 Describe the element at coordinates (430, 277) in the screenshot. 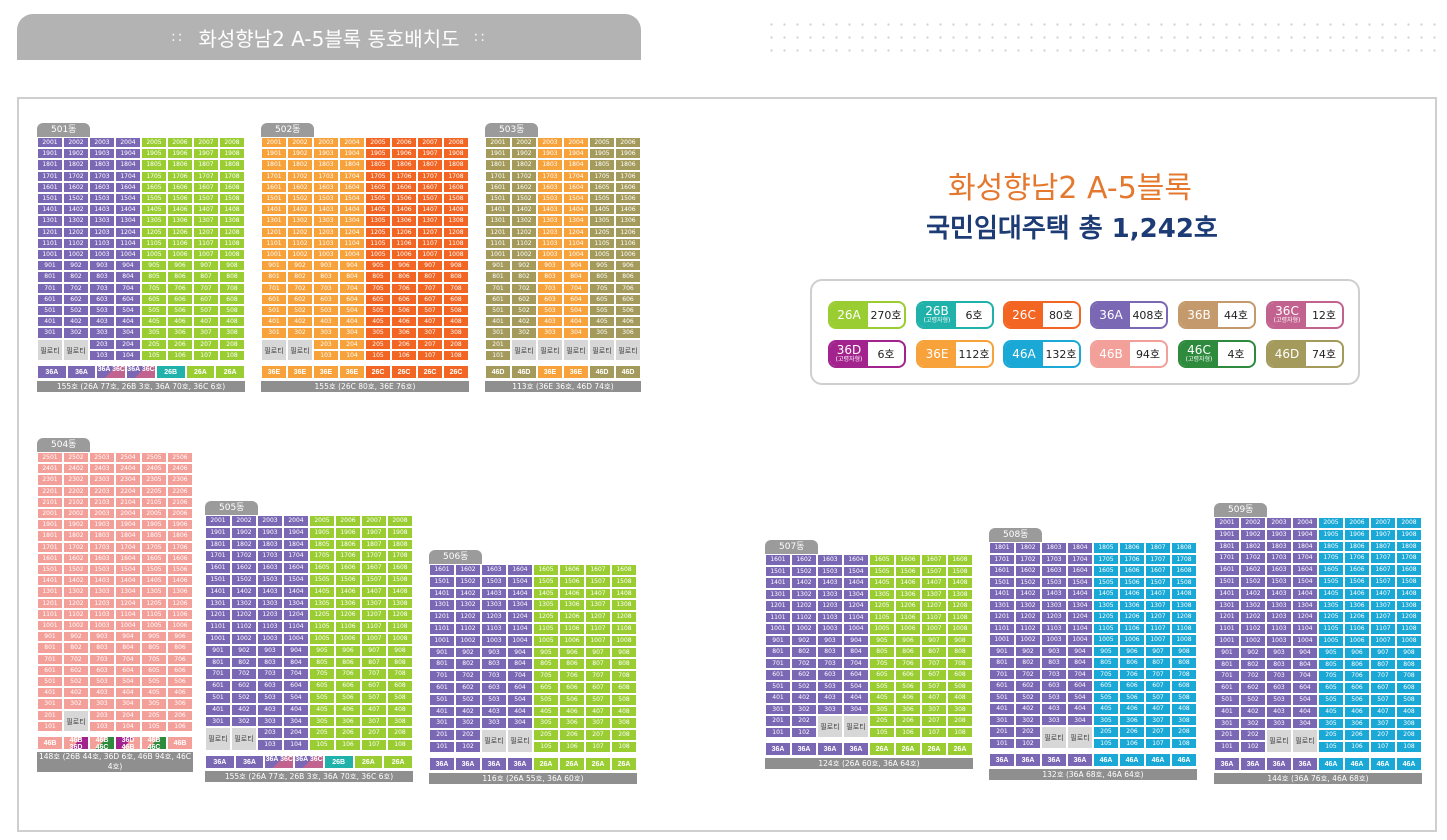

I see `unit-cell: 807` at that location.